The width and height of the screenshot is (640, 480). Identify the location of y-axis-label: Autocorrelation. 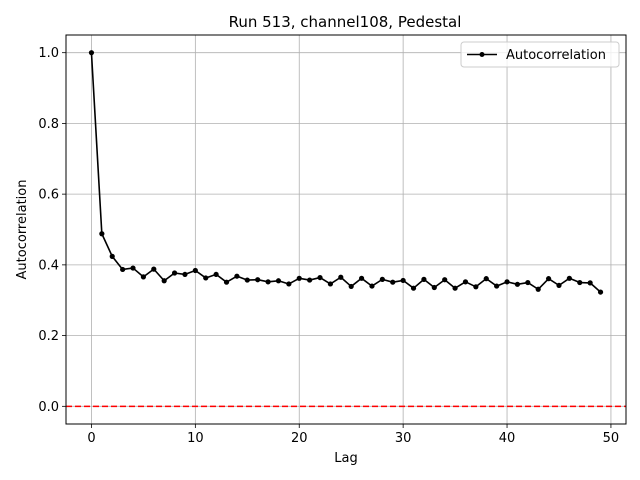
(22, 230).